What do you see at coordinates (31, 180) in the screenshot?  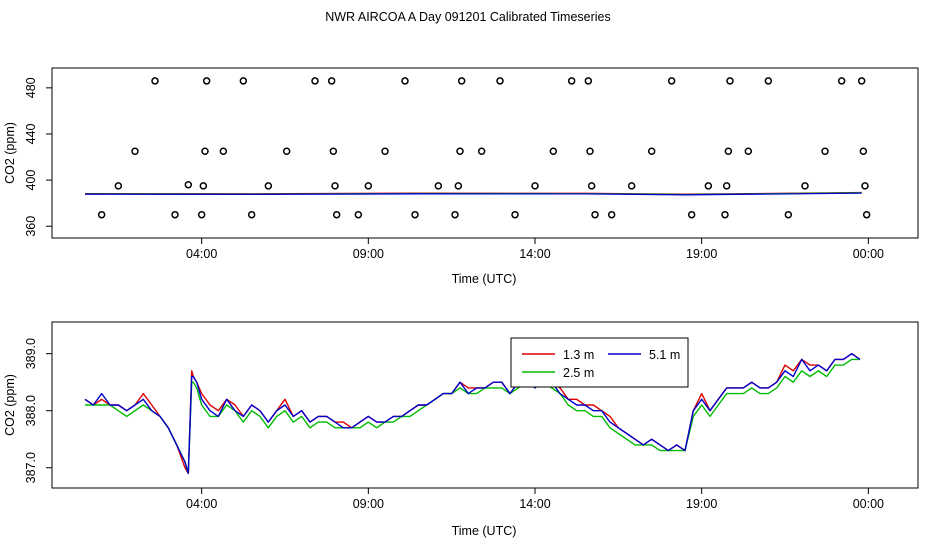 I see `y-tick-label: 400` at bounding box center [31, 180].